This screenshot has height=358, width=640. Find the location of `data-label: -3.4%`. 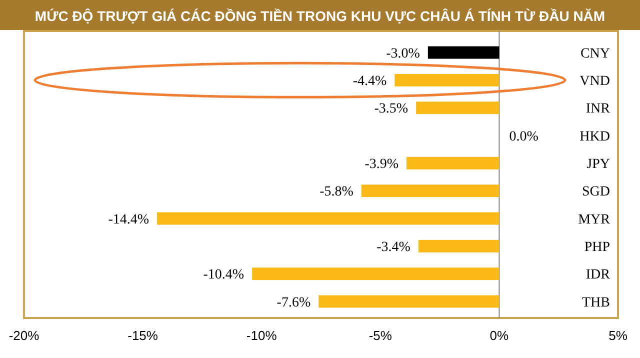

data-label: -3.4% is located at coordinates (393, 248).